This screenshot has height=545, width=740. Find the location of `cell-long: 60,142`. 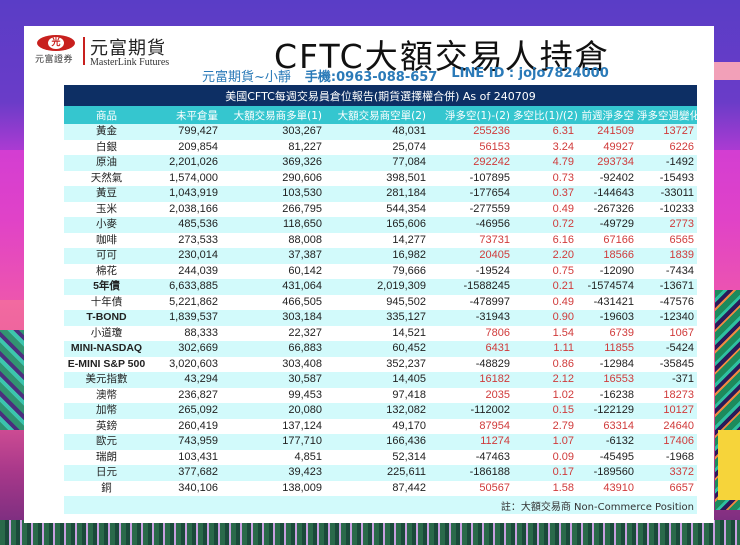

cell-long: 60,142 is located at coordinates (273, 271).